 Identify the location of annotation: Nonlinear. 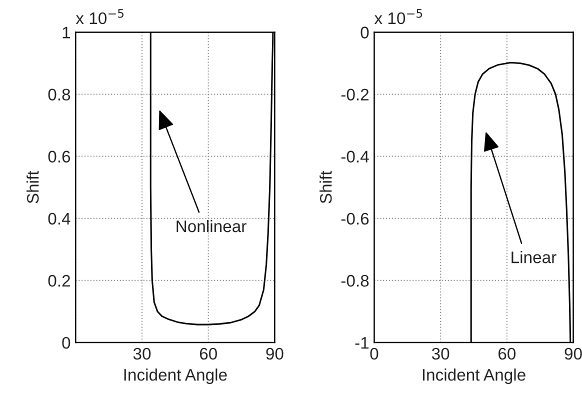
(211, 226).